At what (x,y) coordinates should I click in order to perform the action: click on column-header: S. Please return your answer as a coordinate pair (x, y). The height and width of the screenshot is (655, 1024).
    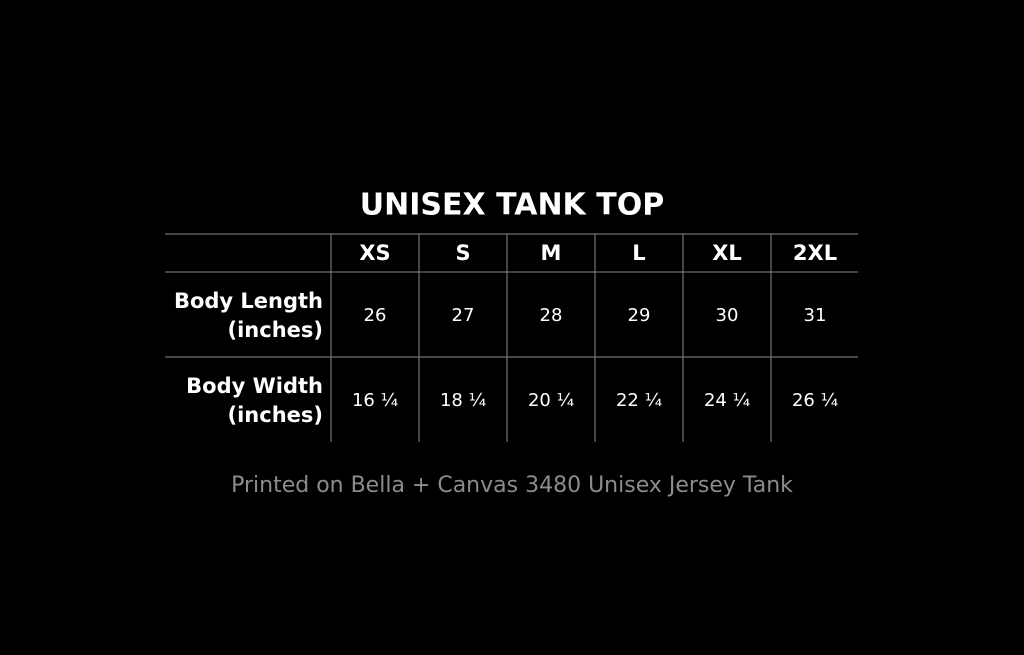
    Looking at the image, I should click on (462, 253).